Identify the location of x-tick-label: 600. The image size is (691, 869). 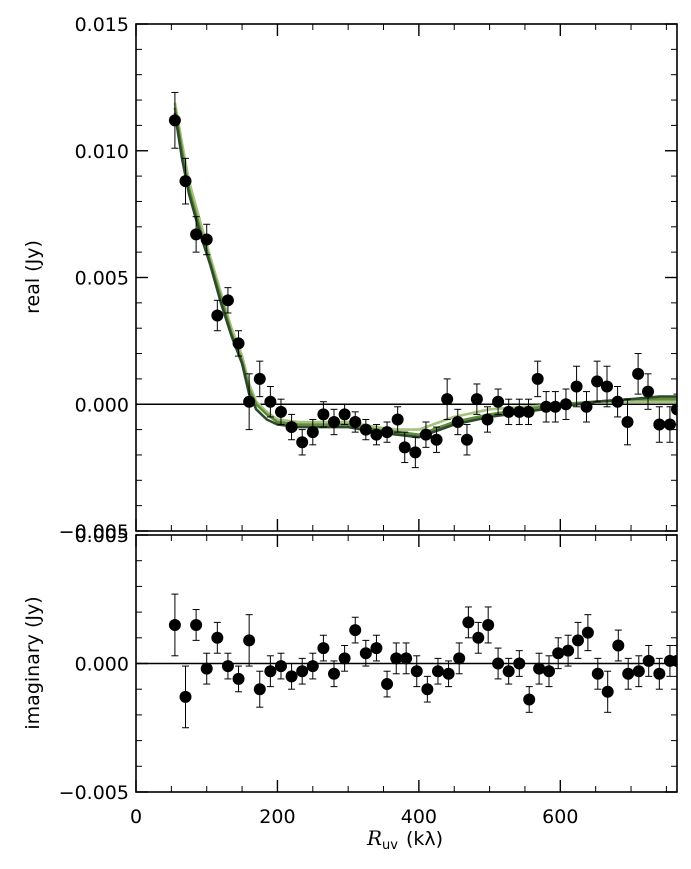
(560, 817).